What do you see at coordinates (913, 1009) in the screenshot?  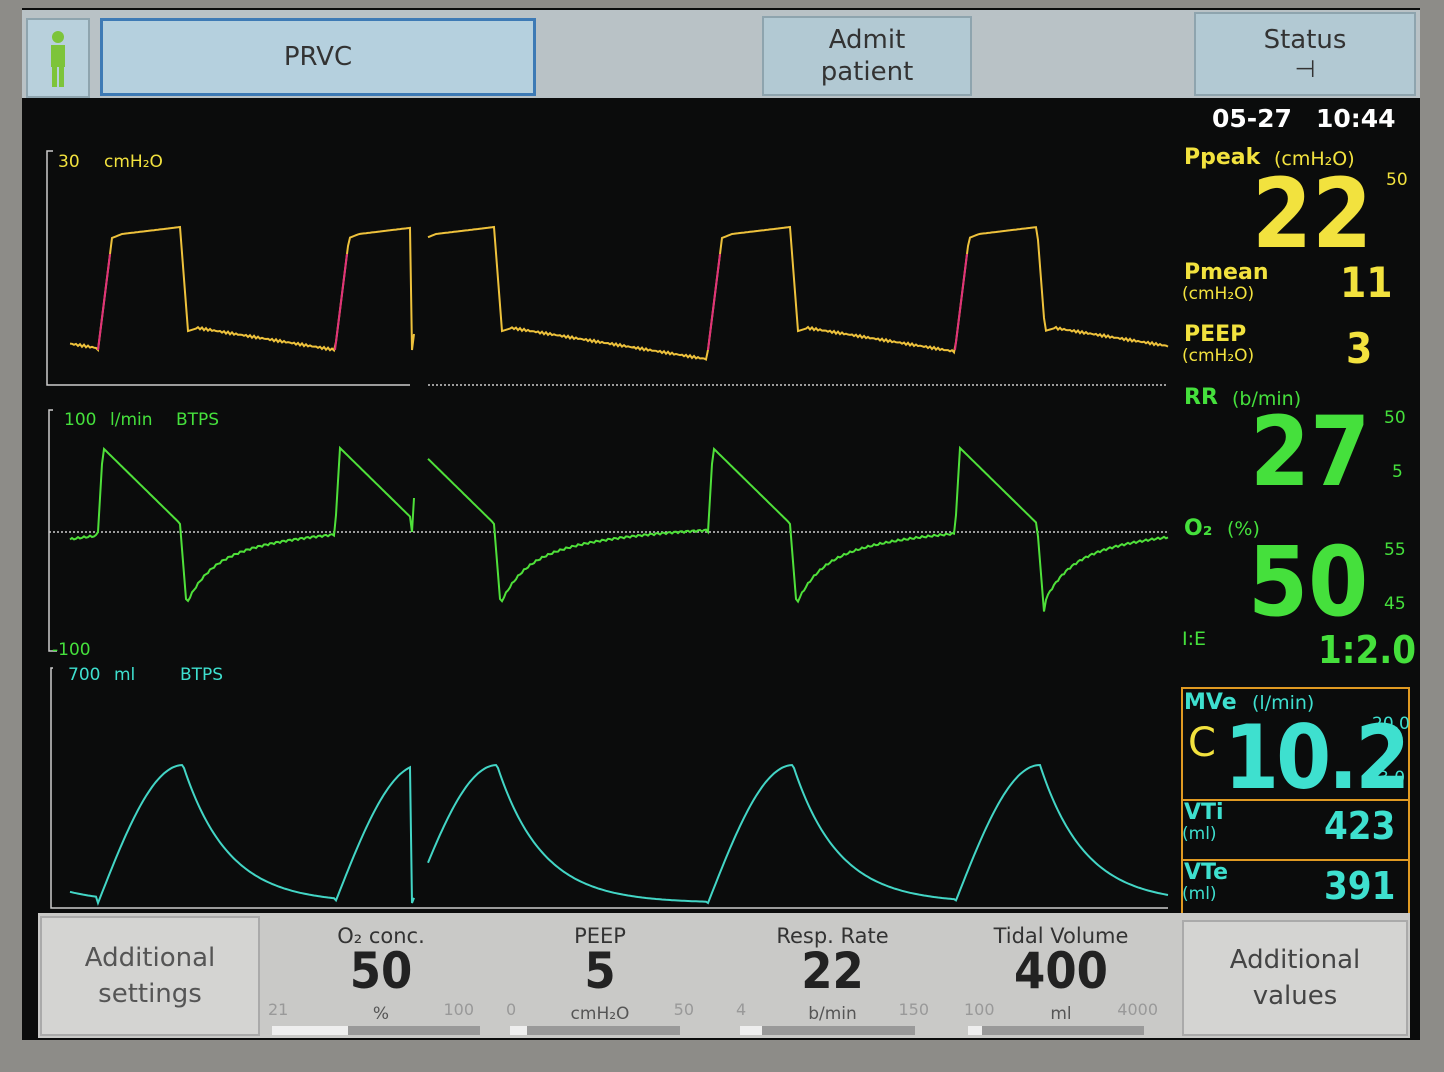 I see `setting-max: 150` at bounding box center [913, 1009].